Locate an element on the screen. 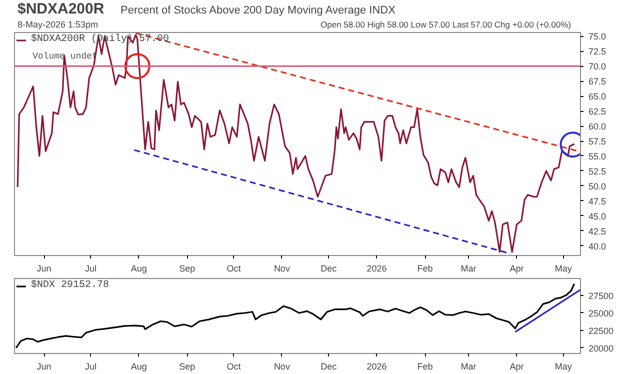  chart-title: $NDXA200R is located at coordinates (61, 9).